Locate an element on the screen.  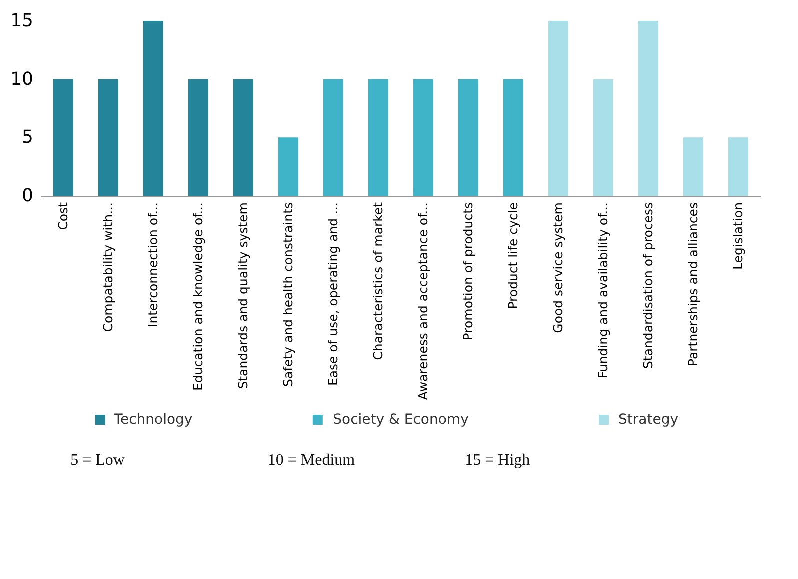
text: 10 = Medium is located at coordinates (312, 460).